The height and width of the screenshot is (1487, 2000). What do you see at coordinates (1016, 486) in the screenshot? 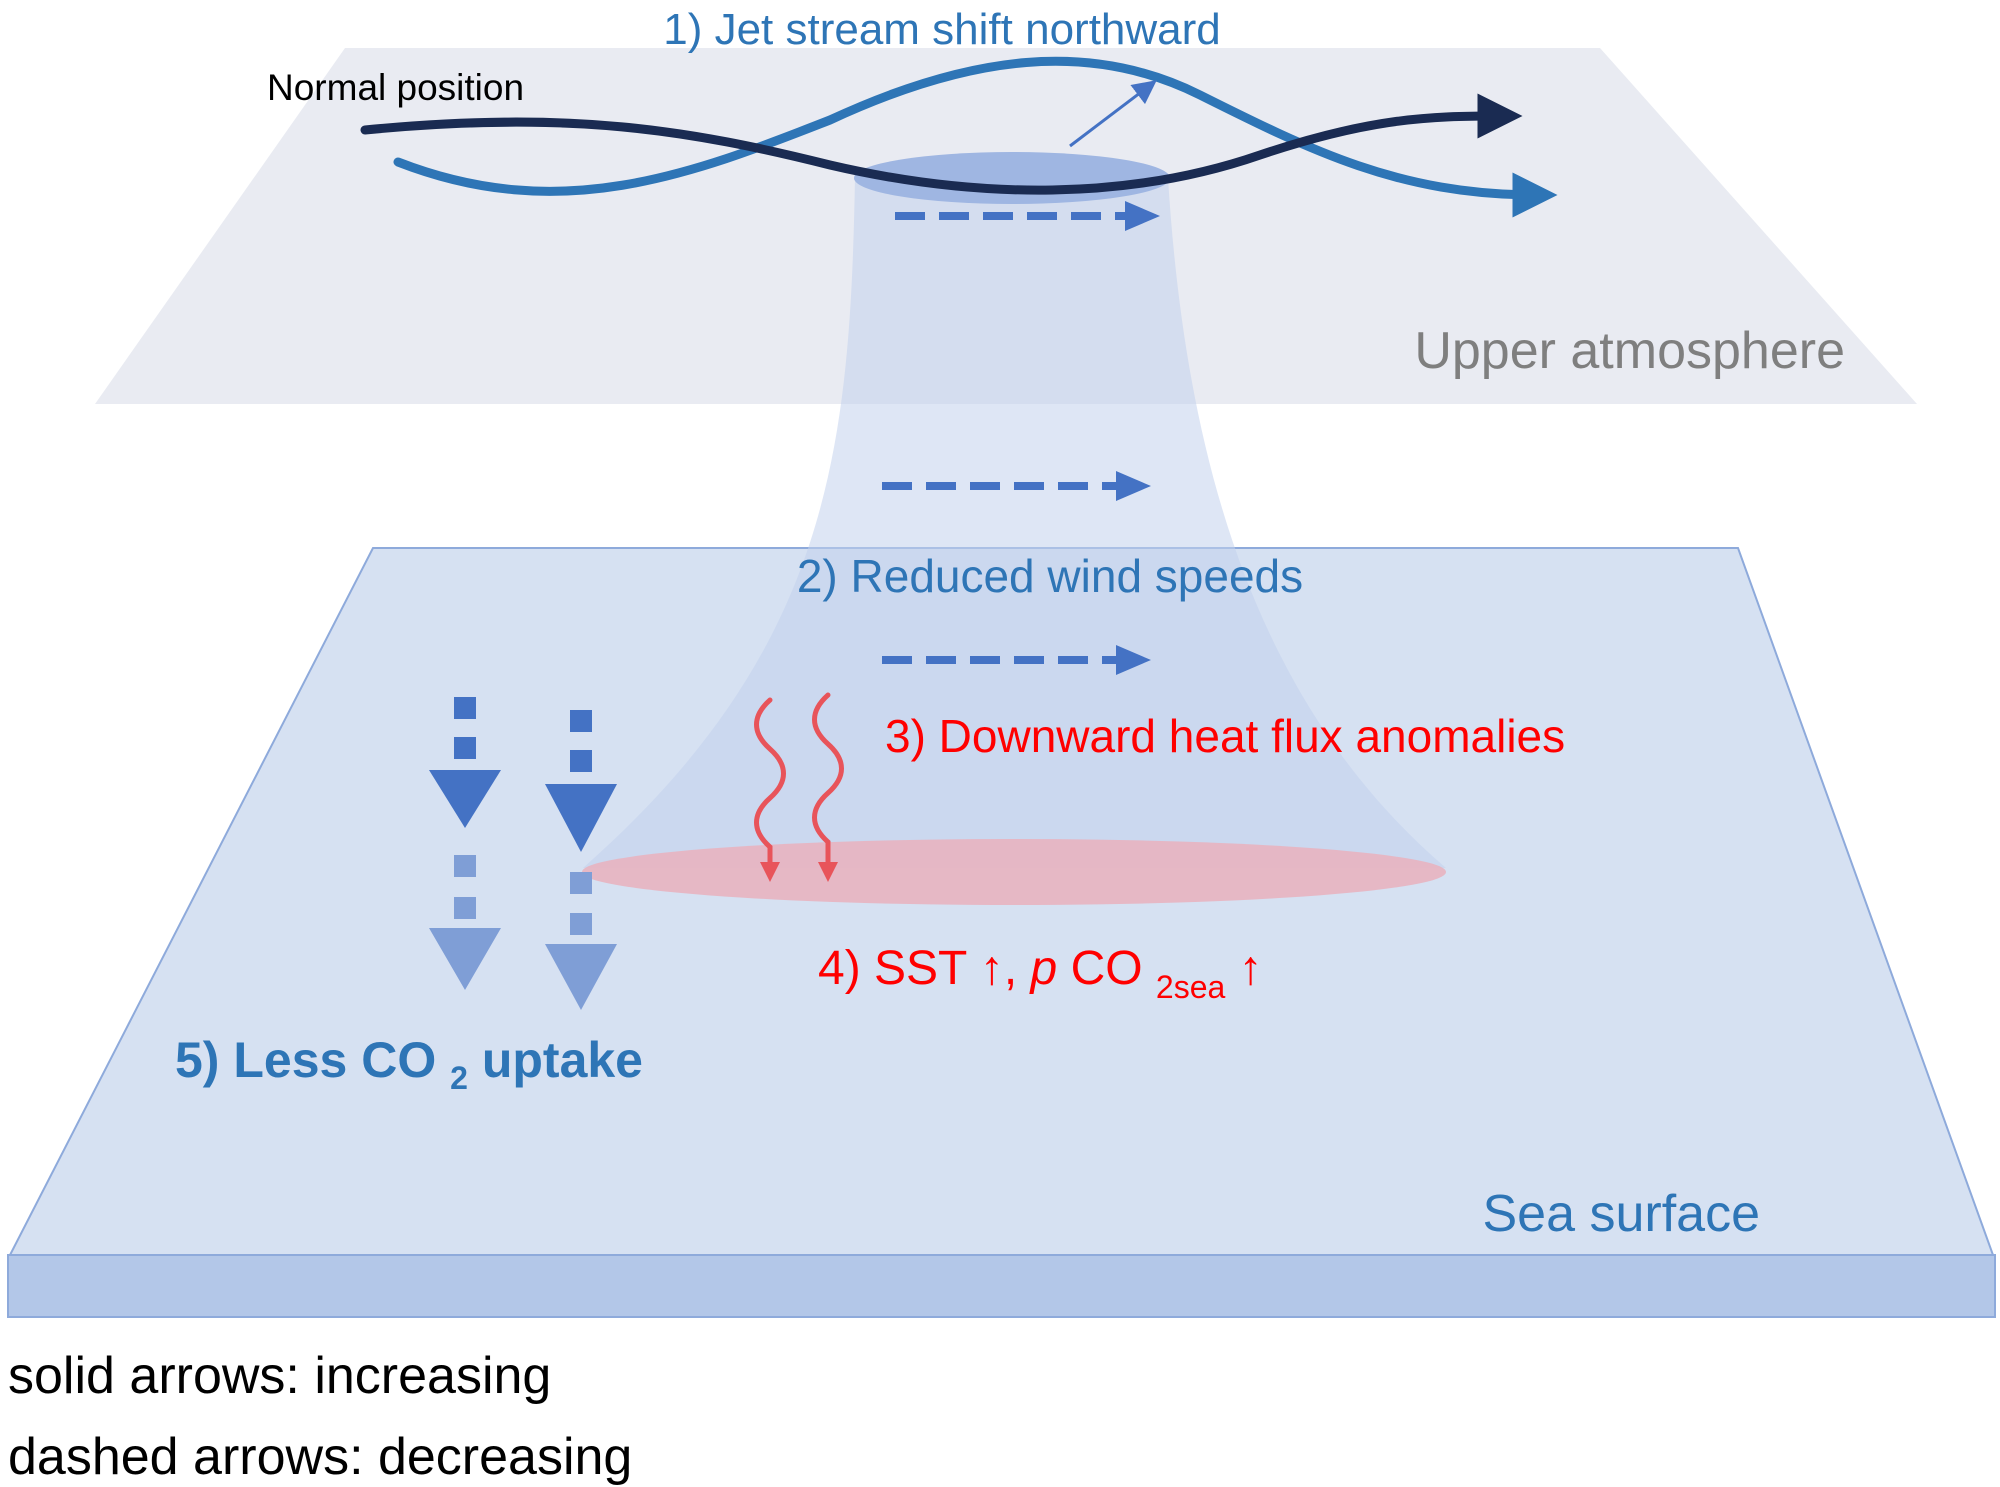
I see `dashed-wind-arrow-middle` at bounding box center [1016, 486].